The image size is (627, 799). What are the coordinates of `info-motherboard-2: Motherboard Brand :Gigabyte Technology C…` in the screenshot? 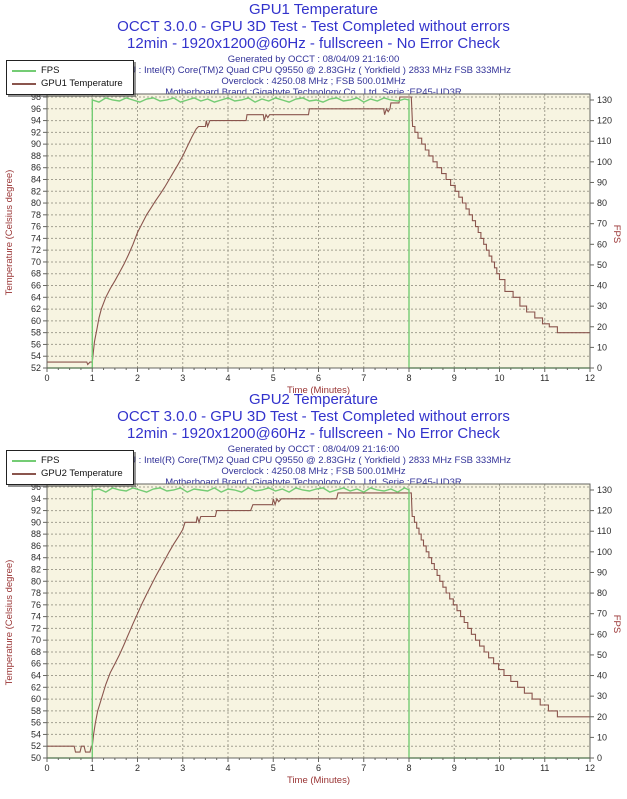 It's located at (313, 482).